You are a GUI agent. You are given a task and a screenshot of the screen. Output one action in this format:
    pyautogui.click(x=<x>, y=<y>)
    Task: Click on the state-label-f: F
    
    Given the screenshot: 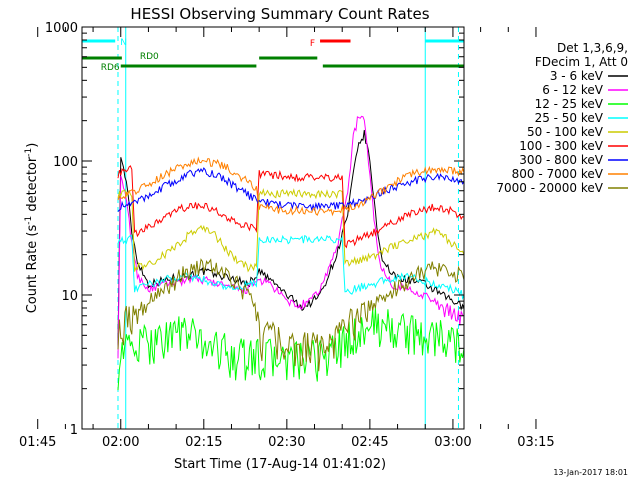 What is the action you would take?
    pyautogui.click(x=312, y=44)
    